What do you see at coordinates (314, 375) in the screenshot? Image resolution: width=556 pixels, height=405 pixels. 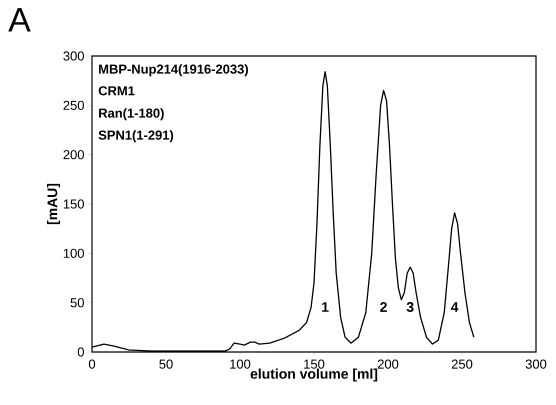 I see `x-axis-title: elution volume [ml]` at bounding box center [314, 375].